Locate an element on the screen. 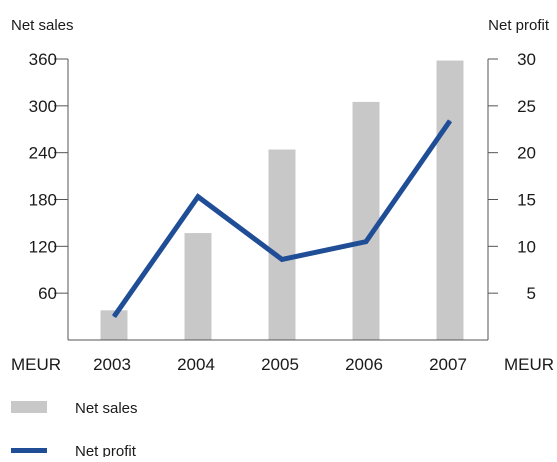 The height and width of the screenshot is (462, 557). legend-swatch-net-profit is located at coordinates (29, 450).